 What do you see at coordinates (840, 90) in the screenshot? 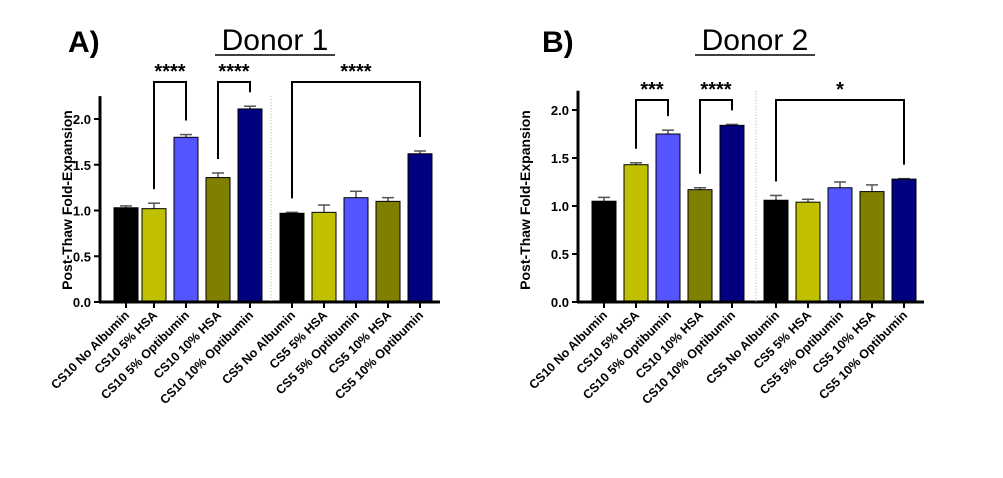
I see `significance-label: *` at bounding box center [840, 90].